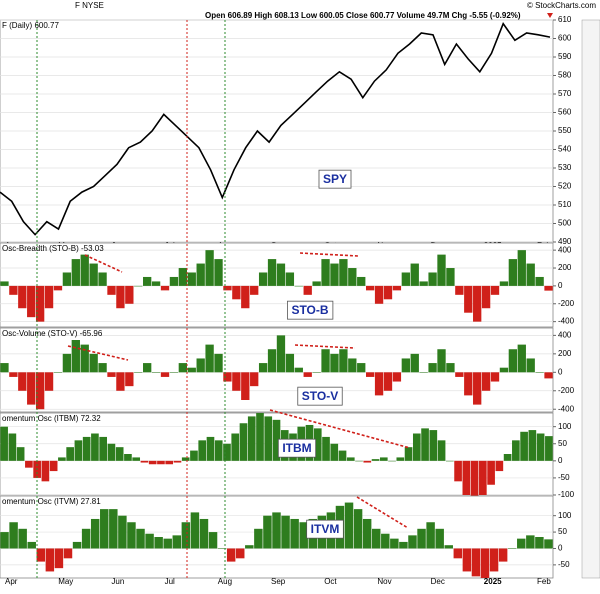  What do you see at coordinates (565, 112) in the screenshot?
I see `y-tick-label: 560` at bounding box center [565, 112].